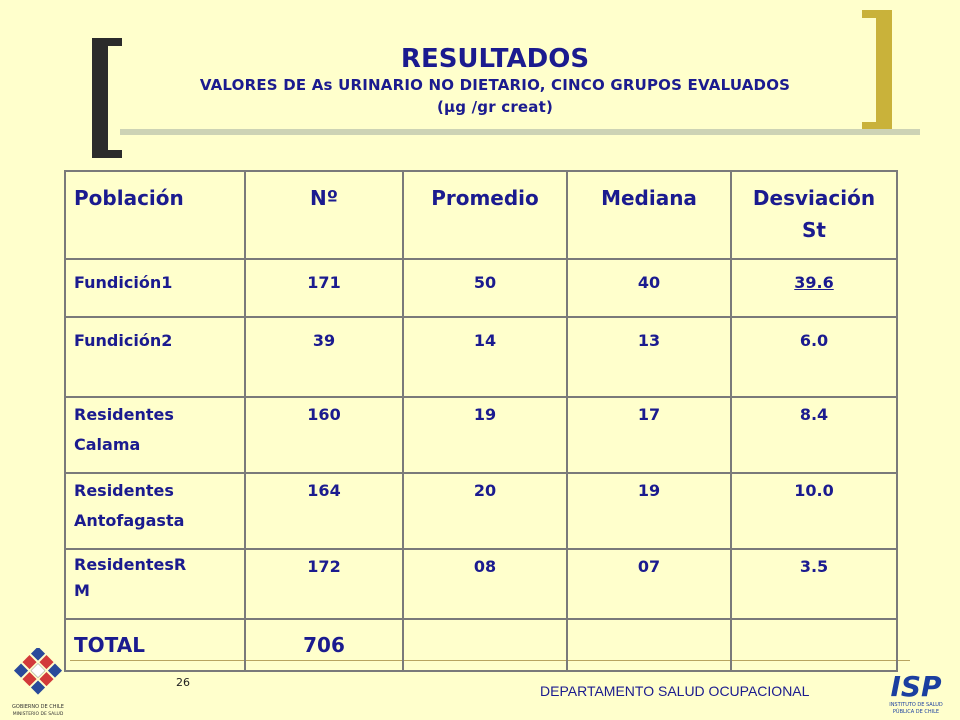  What do you see at coordinates (155, 357) in the screenshot?
I see `cell-poblacion: Fundición2` at bounding box center [155, 357].